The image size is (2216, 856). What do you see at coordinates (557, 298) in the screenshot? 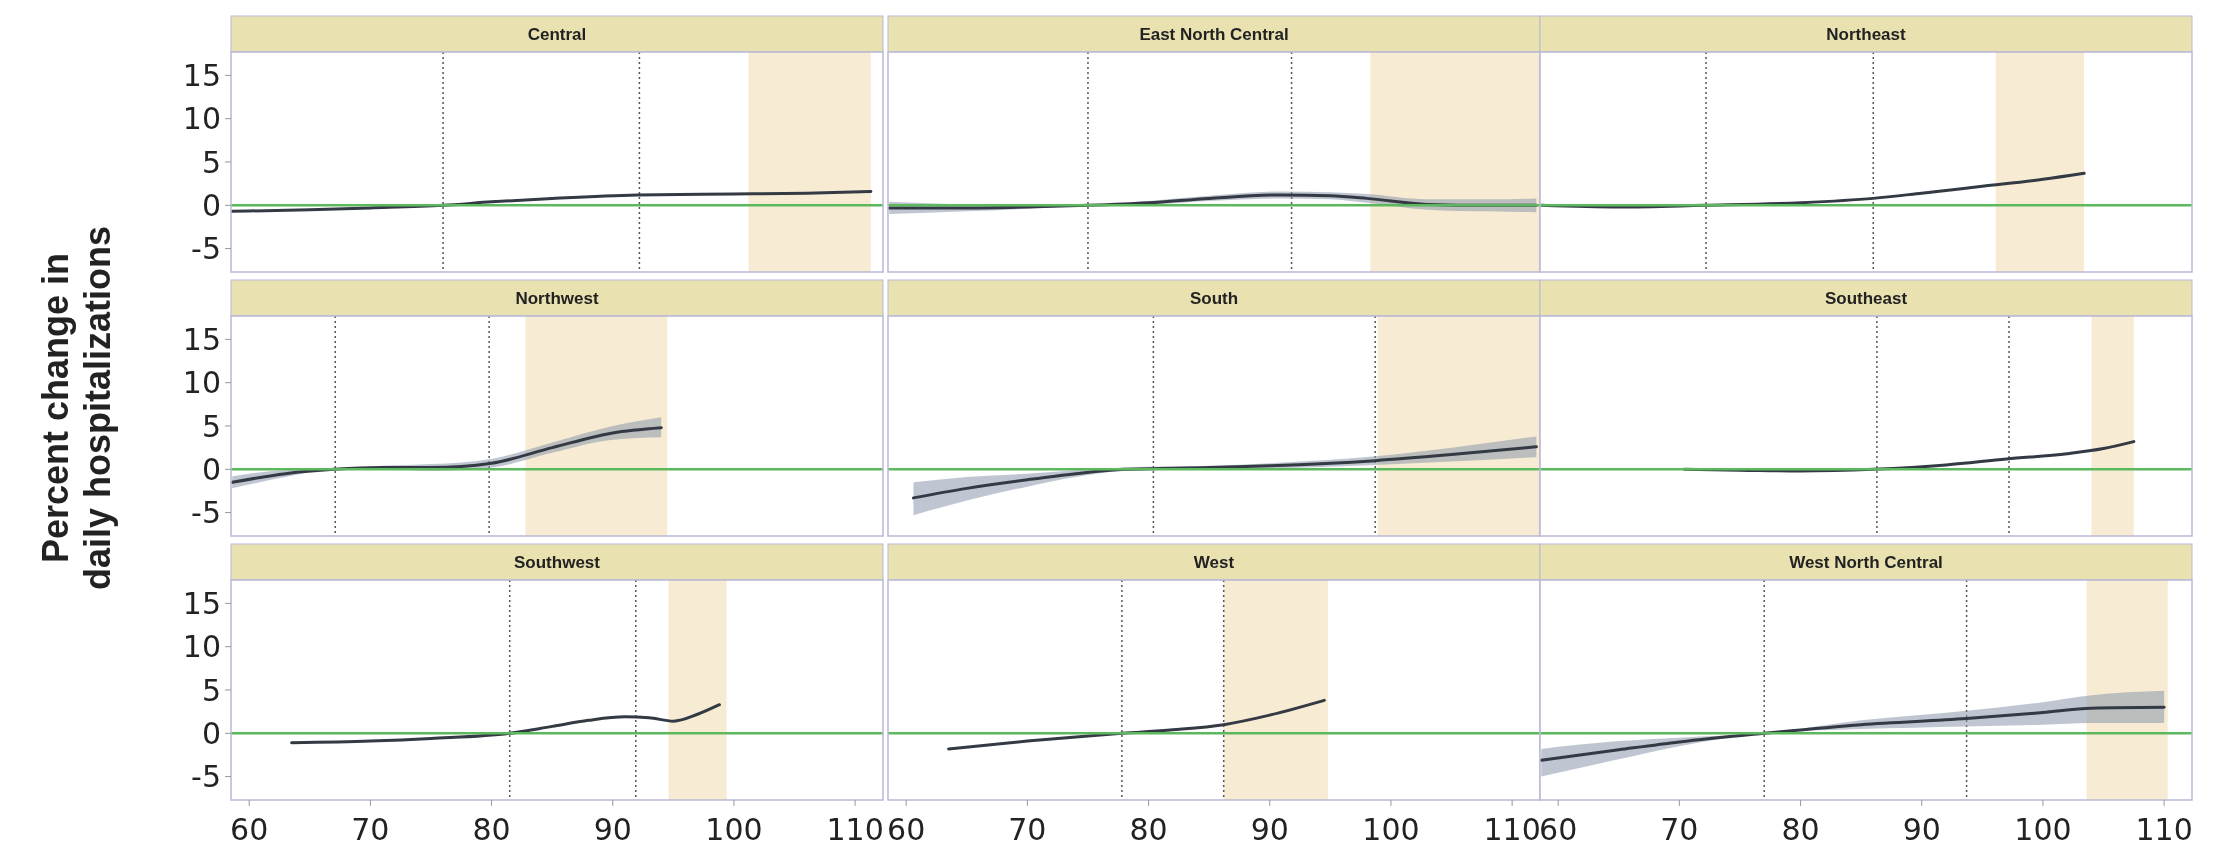
I see `chart-title: Northwest` at bounding box center [557, 298].